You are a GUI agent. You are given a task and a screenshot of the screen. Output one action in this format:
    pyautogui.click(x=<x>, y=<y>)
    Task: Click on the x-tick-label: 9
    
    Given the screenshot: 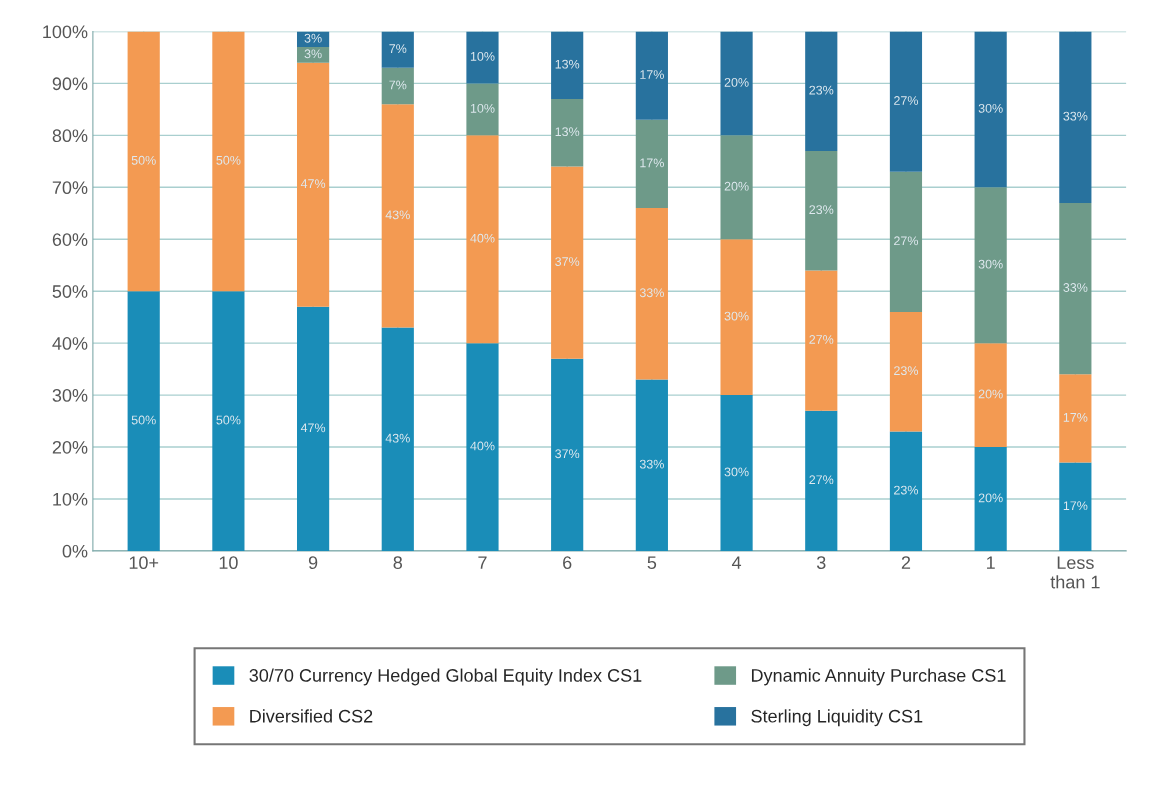 What is the action you would take?
    pyautogui.click(x=313, y=563)
    